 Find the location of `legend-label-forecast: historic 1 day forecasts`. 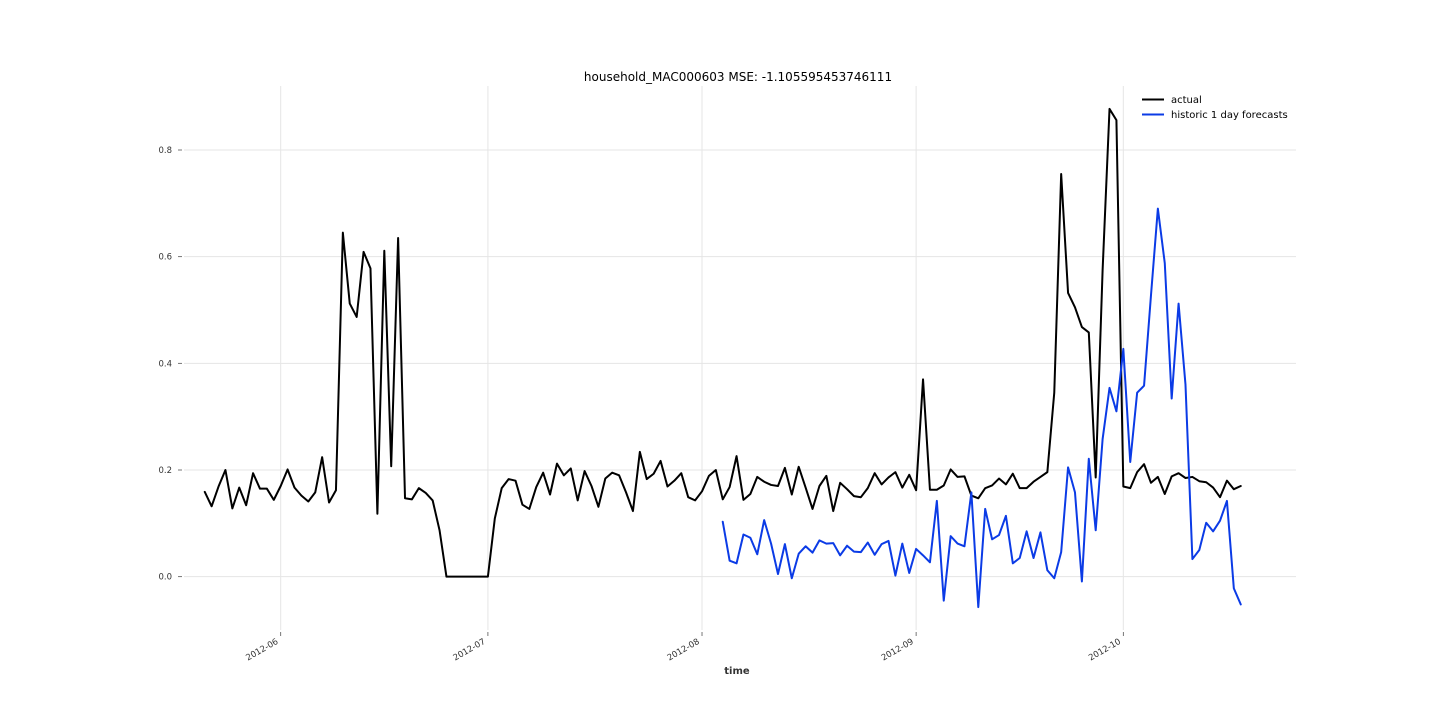

legend-label-forecast: historic 1 day forecasts is located at coordinates (1229, 115).